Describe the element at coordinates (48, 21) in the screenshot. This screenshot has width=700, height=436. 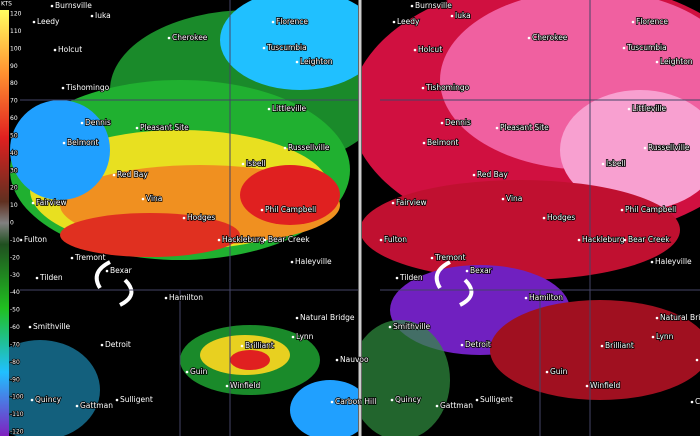
I see `town-label: Leedy` at that location.